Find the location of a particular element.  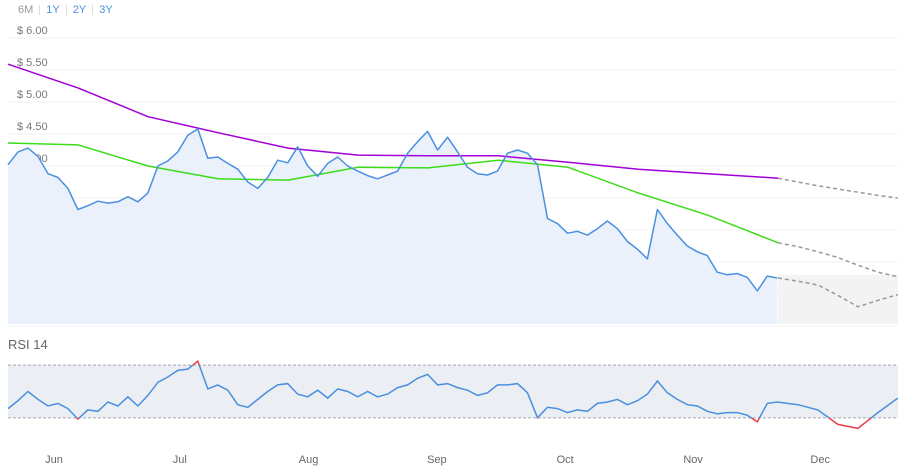

x-axis-label: Jul is located at coordinates (180, 460).